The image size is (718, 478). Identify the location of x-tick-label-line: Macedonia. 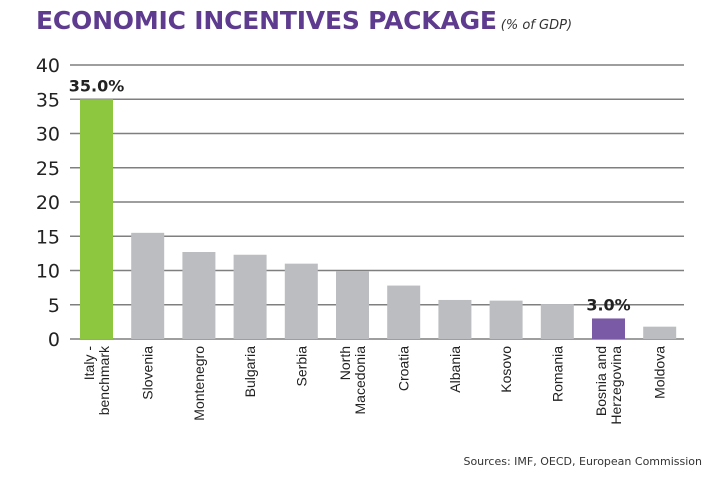
(360, 380).